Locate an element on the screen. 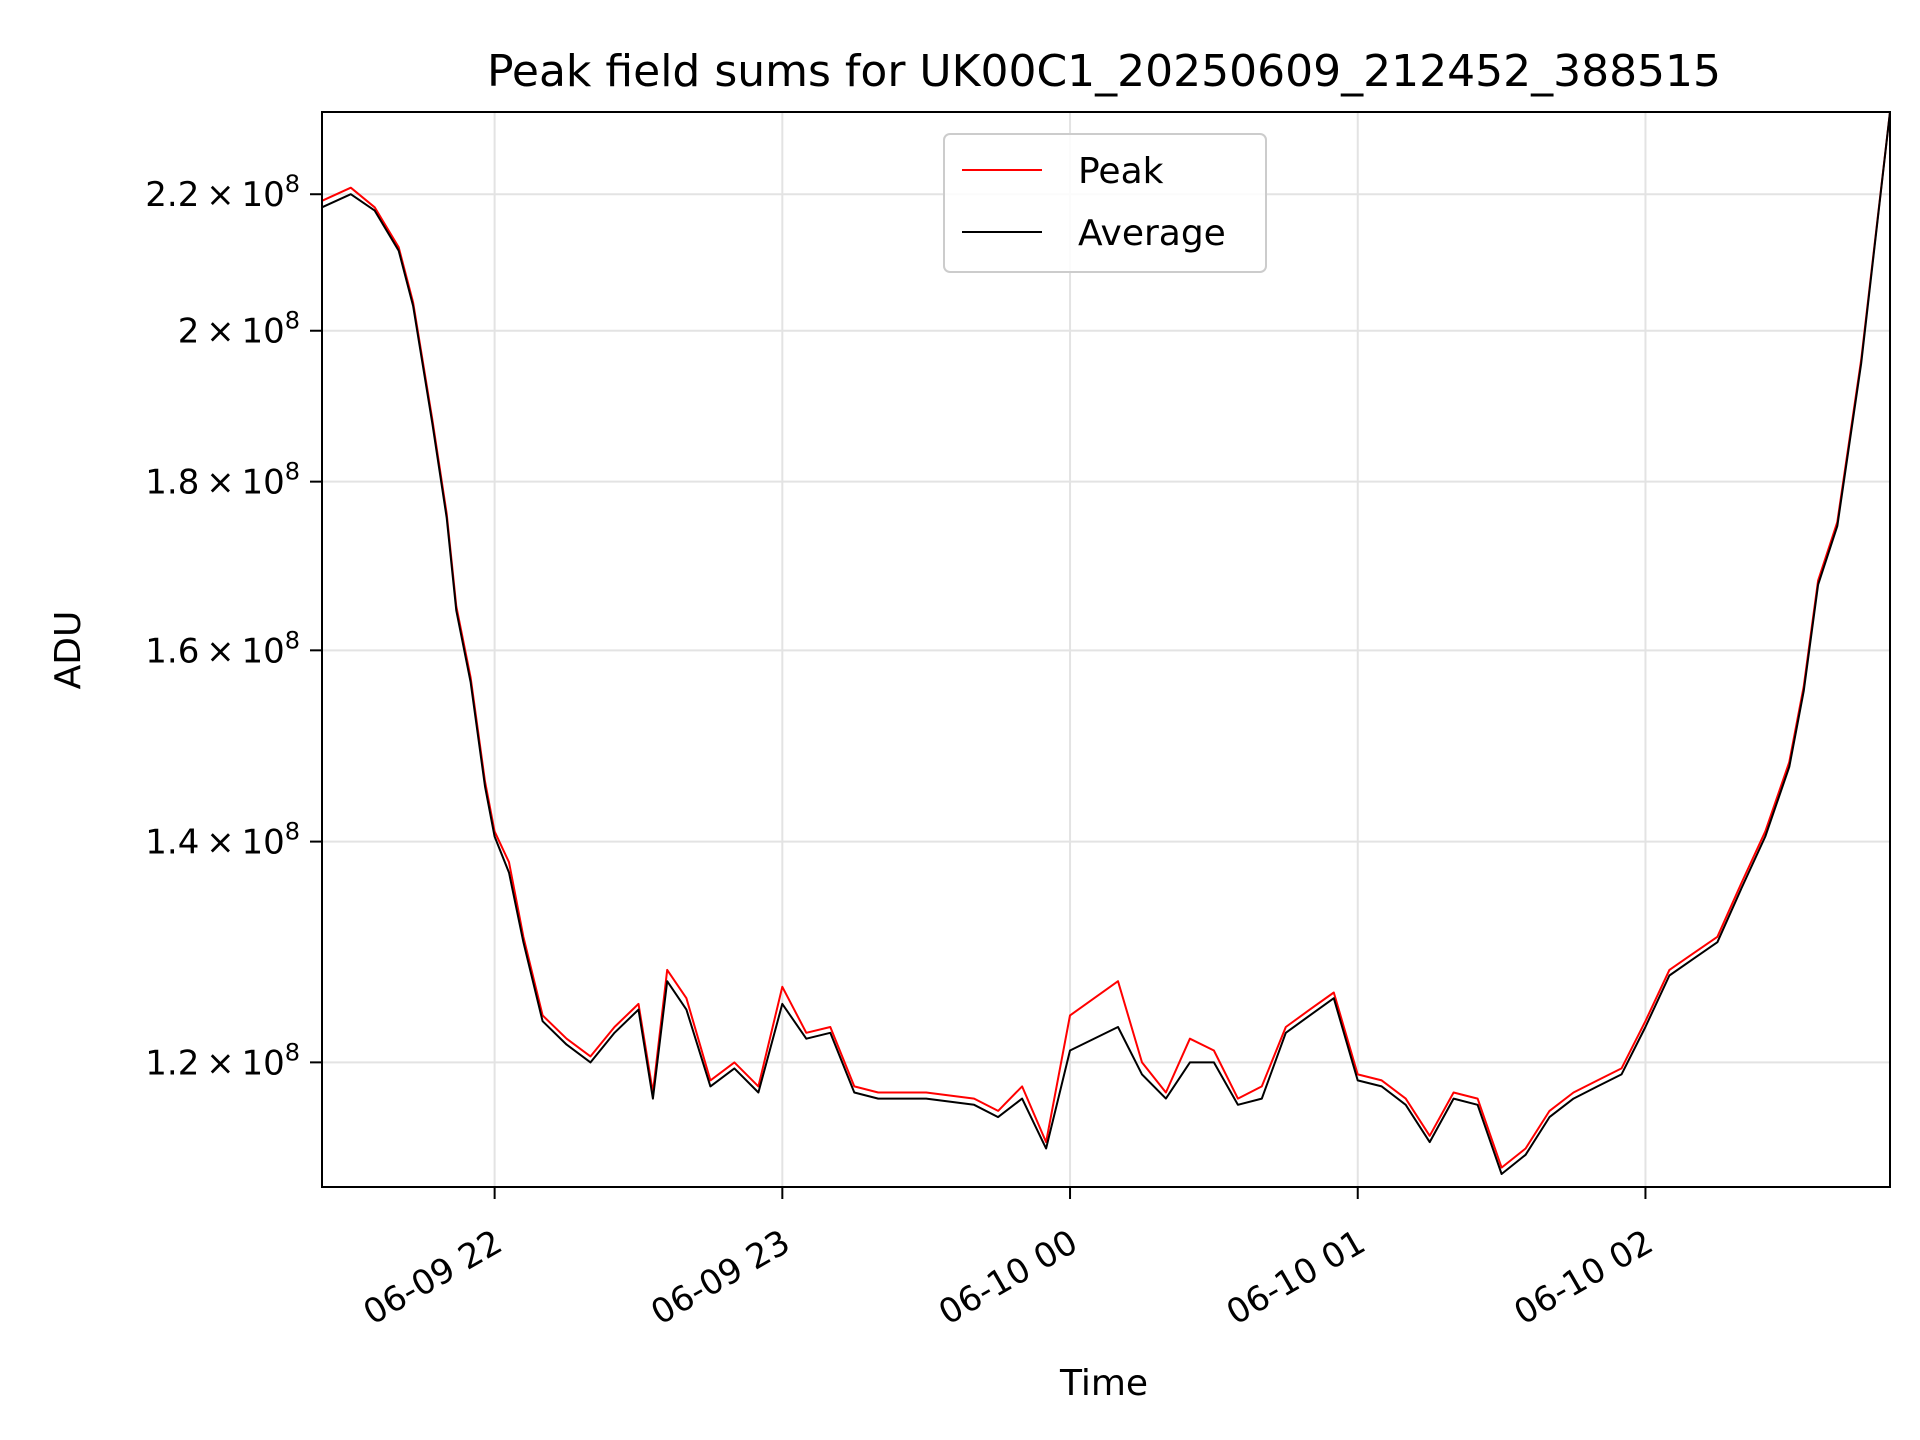 Image resolution: width=1920 pixels, height=1440 pixels. y-tick-label: 2.2 × 10⁸ is located at coordinates (222, 192).